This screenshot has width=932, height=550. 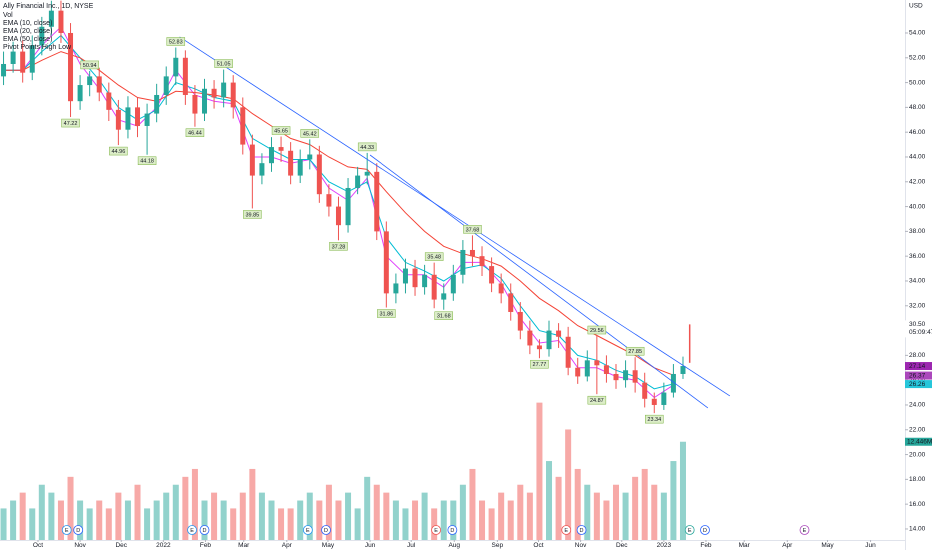 What do you see at coordinates (917, 206) in the screenshot?
I see `y-tick-label: 40.00` at bounding box center [917, 206].